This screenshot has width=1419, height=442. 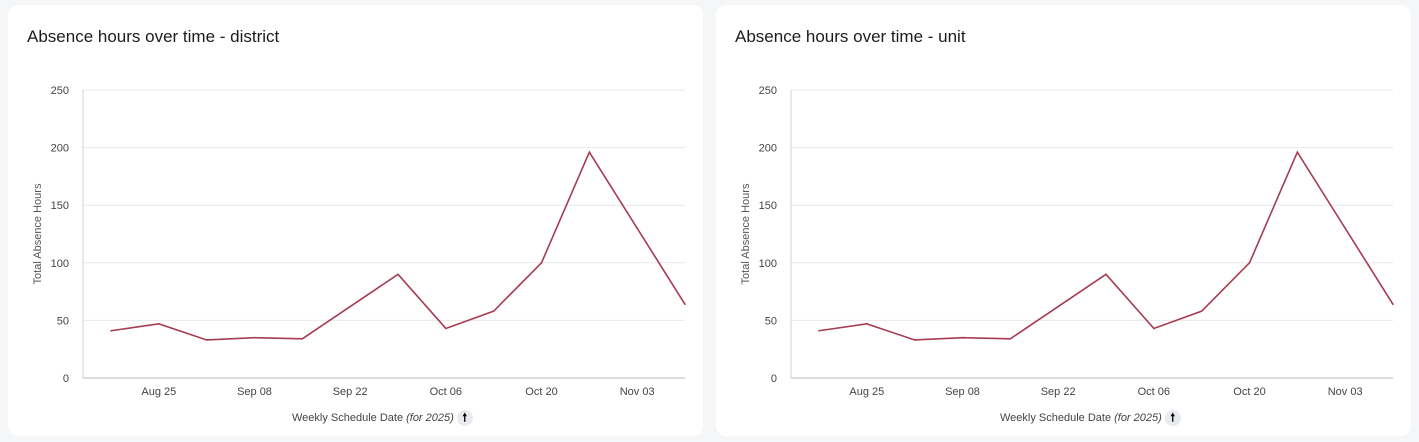 What do you see at coordinates (850, 36) in the screenshot?
I see `chart-title: Absence hours over time - unit` at bounding box center [850, 36].